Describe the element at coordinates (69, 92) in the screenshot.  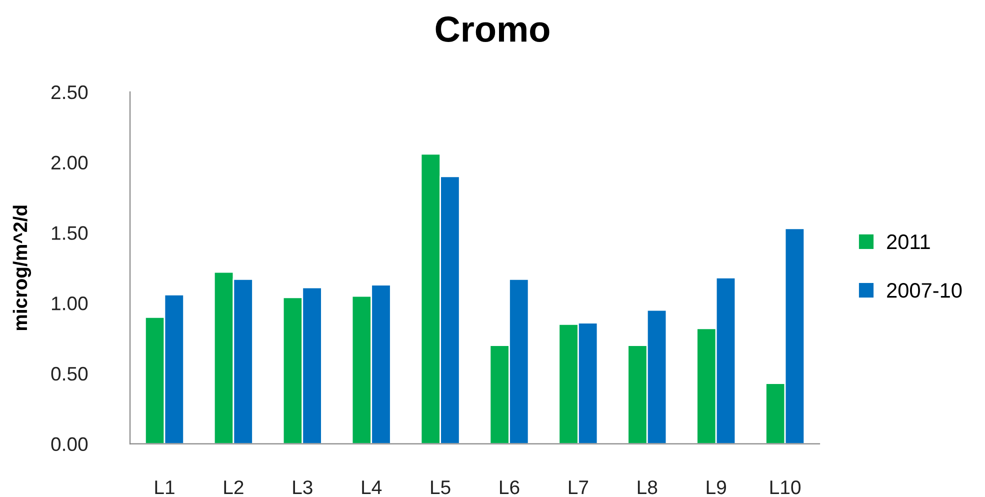
I see `y-tick-label: 2.50` at that location.